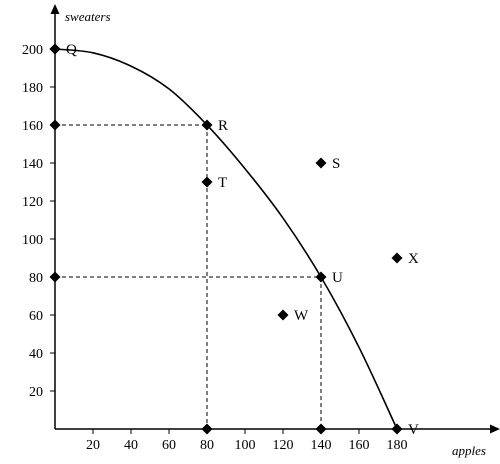 This screenshot has width=500, height=464. What do you see at coordinates (321, 163) in the screenshot?
I see `point-s` at bounding box center [321, 163].